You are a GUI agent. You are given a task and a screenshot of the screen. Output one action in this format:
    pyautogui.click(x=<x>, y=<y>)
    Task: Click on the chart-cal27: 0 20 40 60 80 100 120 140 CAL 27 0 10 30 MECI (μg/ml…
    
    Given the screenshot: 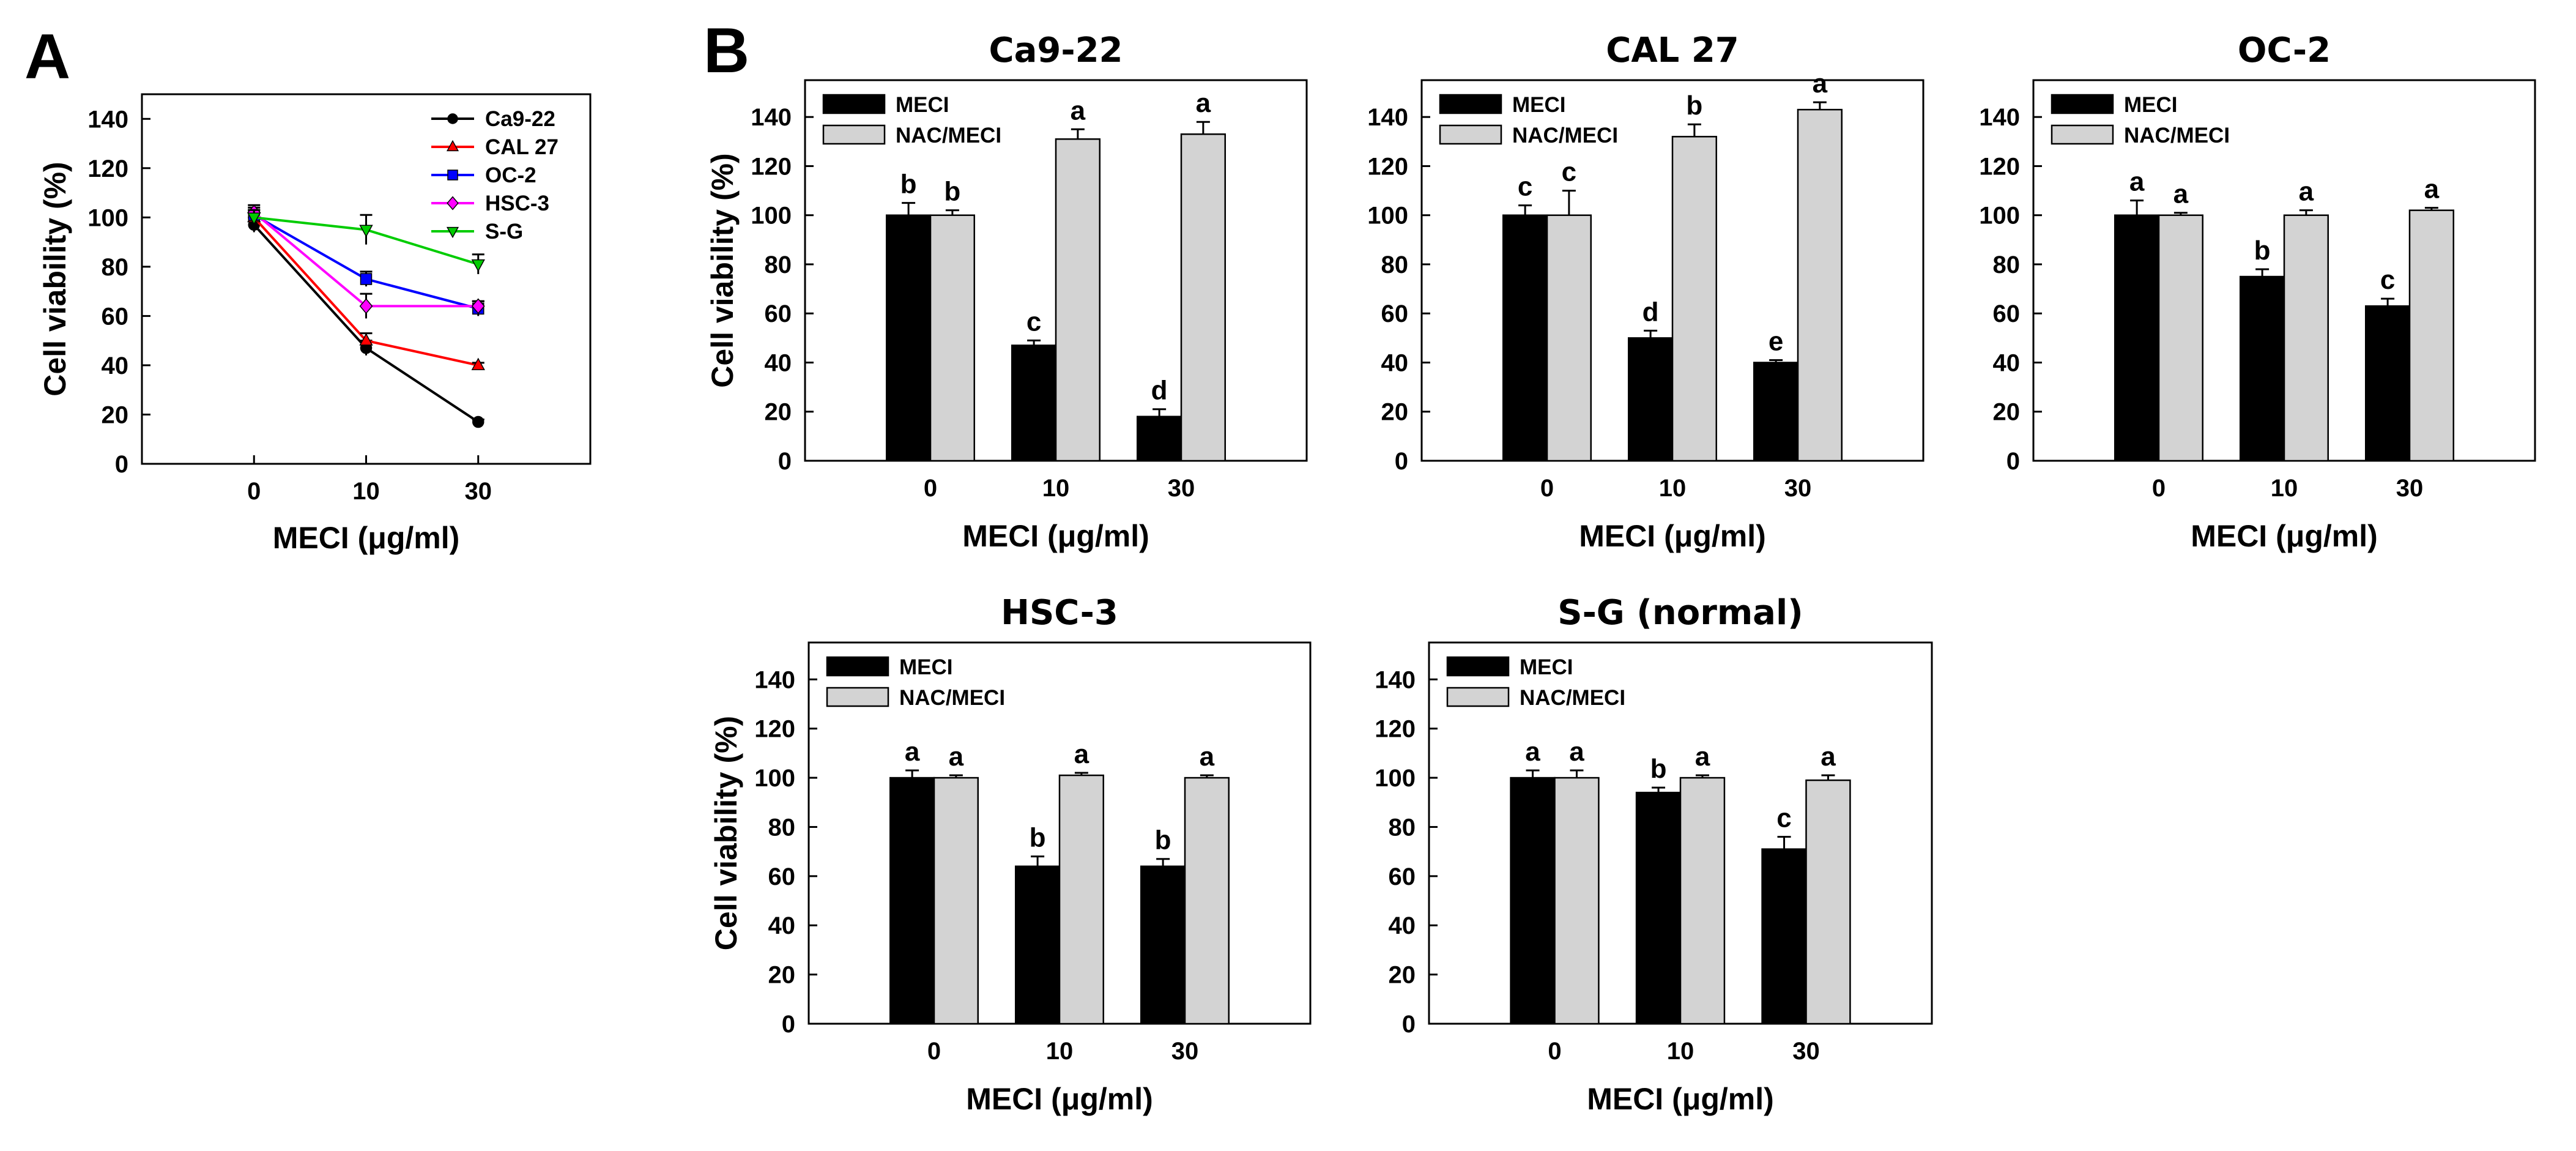 What is the action you would take?
    pyautogui.click(x=1646, y=292)
    